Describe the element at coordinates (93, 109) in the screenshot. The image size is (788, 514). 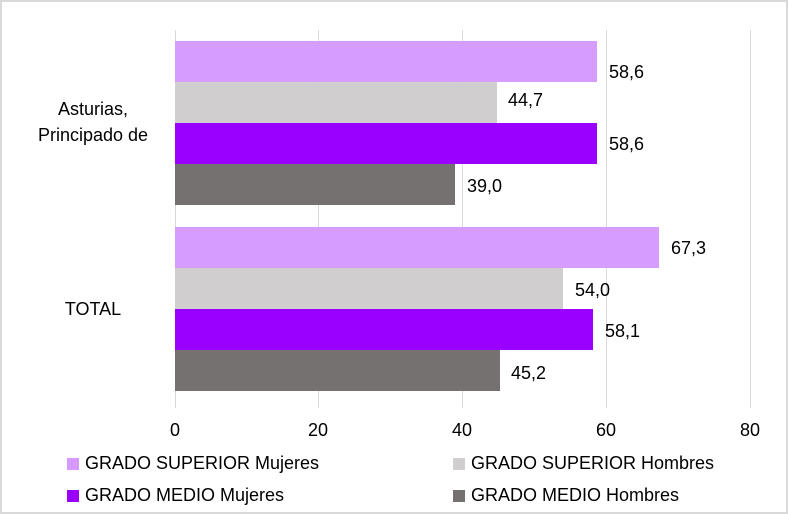
I see `category-label-line: Asturias,` at that location.